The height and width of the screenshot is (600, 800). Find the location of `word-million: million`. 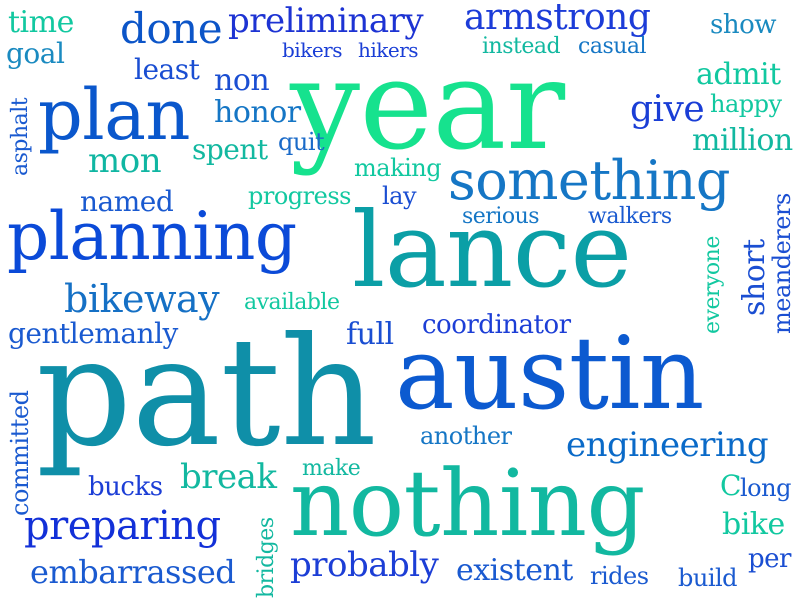

word-million: million is located at coordinates (742, 140).